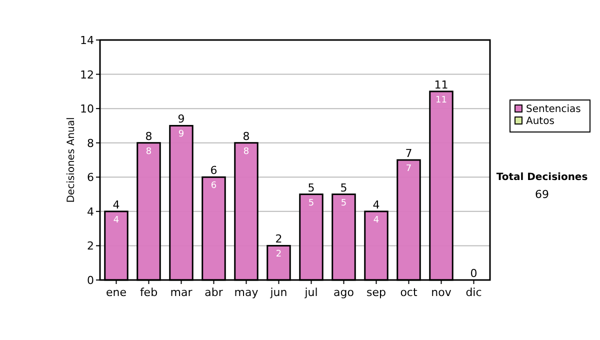 This screenshot has width=600, height=340. What do you see at coordinates (441, 100) in the screenshot?
I see `data-label: 11` at bounding box center [441, 100].